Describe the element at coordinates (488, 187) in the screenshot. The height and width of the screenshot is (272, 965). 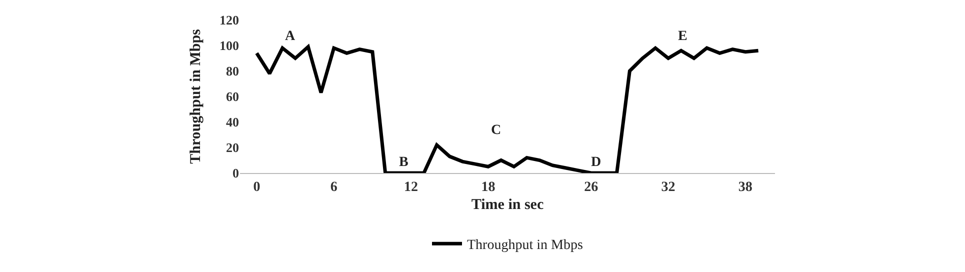
I see `x-tick-label: 18` at that location.